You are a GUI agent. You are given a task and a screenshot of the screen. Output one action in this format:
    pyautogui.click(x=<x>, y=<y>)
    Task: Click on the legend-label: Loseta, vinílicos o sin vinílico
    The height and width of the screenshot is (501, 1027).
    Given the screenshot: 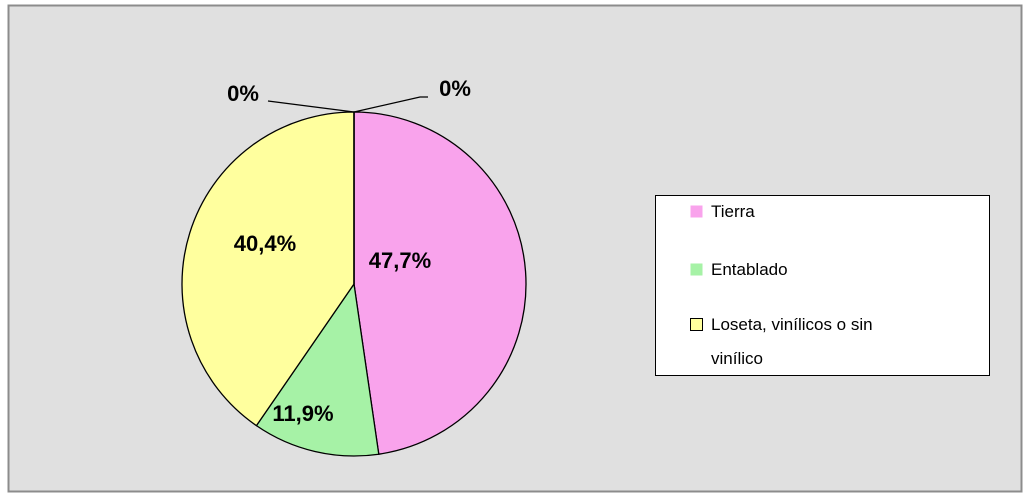 What is the action you would take?
    pyautogui.click(x=792, y=341)
    